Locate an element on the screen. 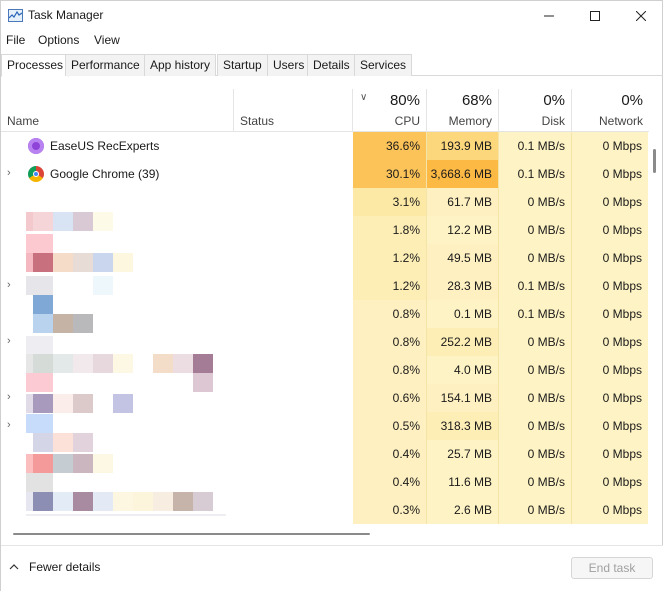 This screenshot has width=663, height=591. cpu-value: 1.2% is located at coordinates (390, 286).